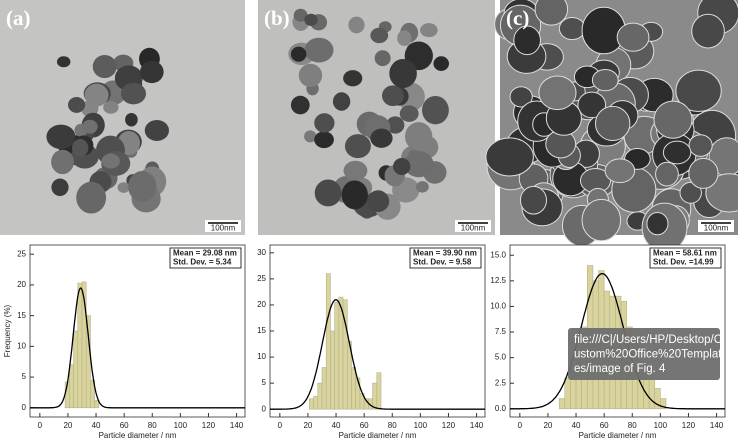  What do you see at coordinates (685, 253) in the screenshot?
I see `annotation: Mean = 58.61 nm` at bounding box center [685, 253].